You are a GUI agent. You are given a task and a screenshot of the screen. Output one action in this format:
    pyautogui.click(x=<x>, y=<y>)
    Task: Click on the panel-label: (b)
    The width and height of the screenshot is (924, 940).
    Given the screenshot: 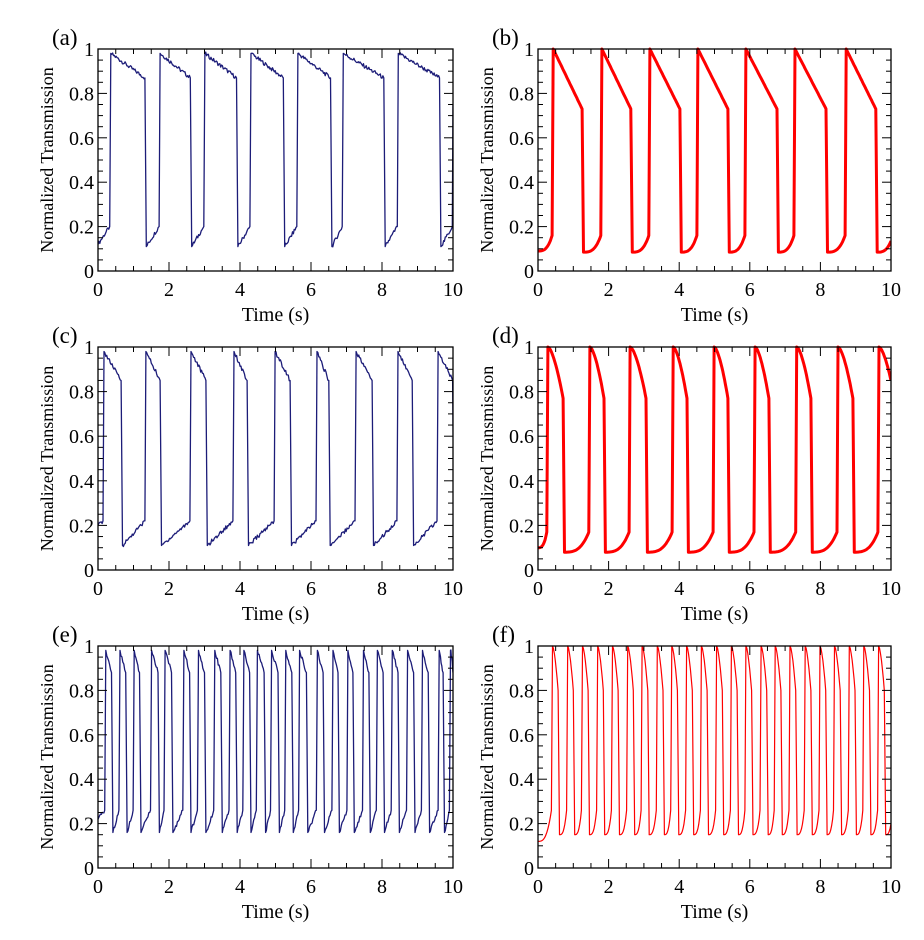 What is the action you would take?
    pyautogui.click(x=505, y=37)
    